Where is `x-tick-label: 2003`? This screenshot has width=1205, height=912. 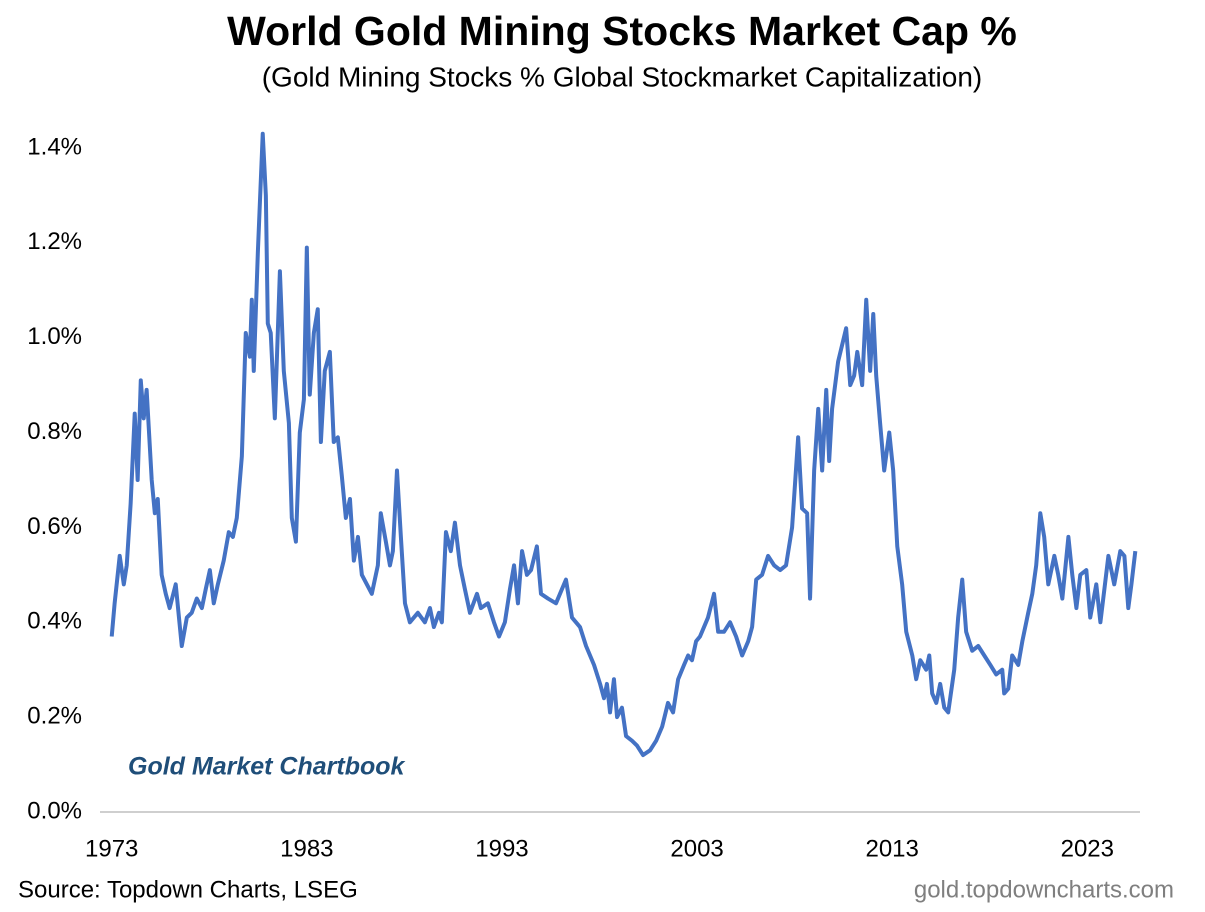
x-tick-label: 2003 is located at coordinates (696, 848).